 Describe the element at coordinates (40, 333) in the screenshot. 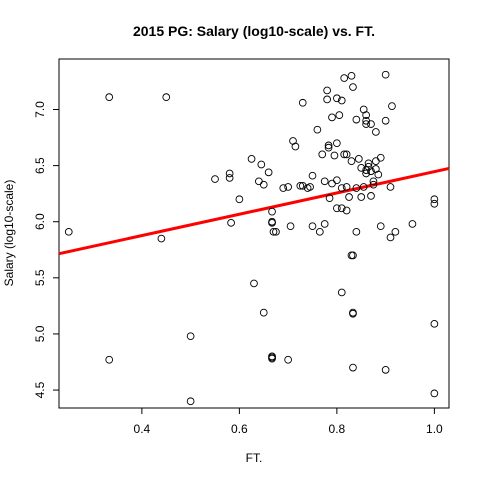

I see `y-tick-label: 5.0` at that location.